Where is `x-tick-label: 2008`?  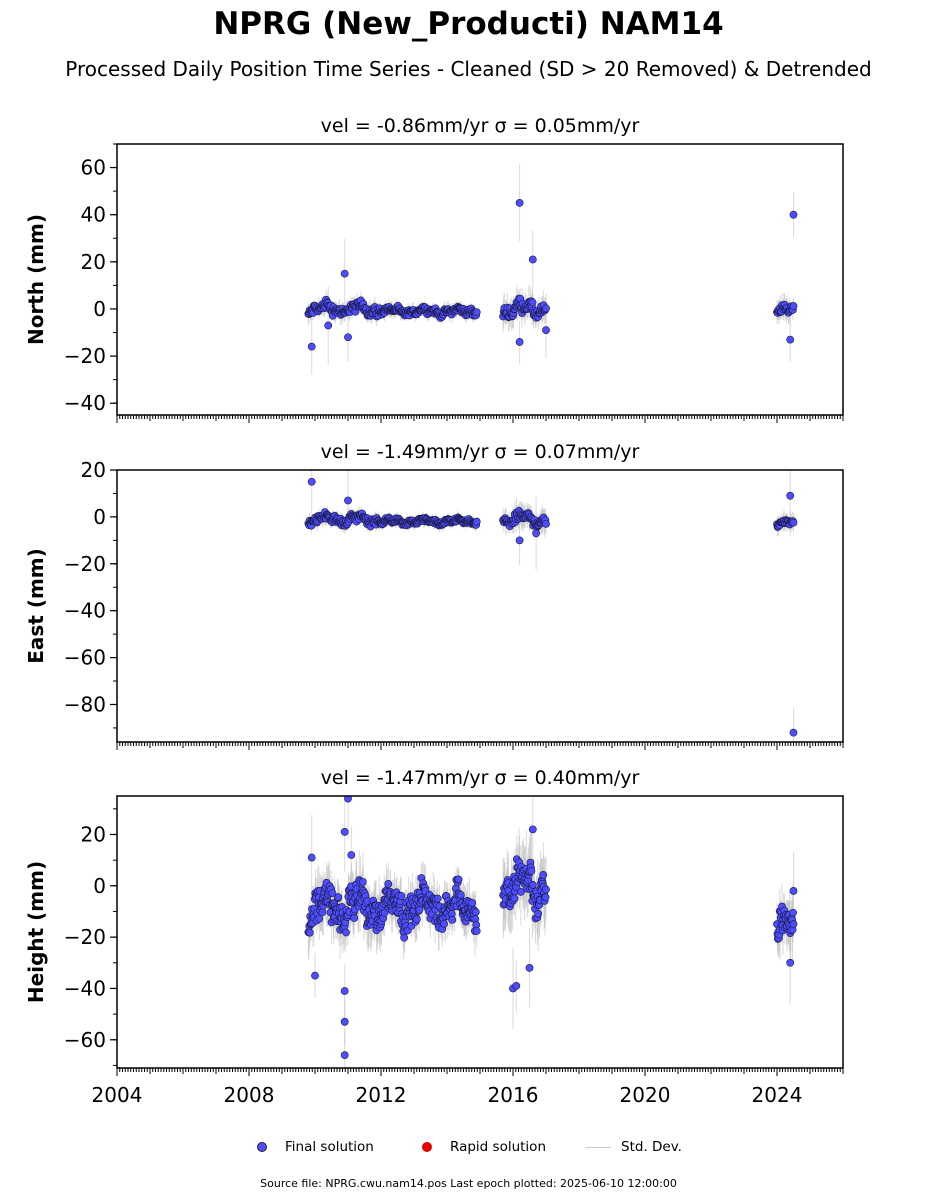 x-tick-label: 2008 is located at coordinates (249, 1095).